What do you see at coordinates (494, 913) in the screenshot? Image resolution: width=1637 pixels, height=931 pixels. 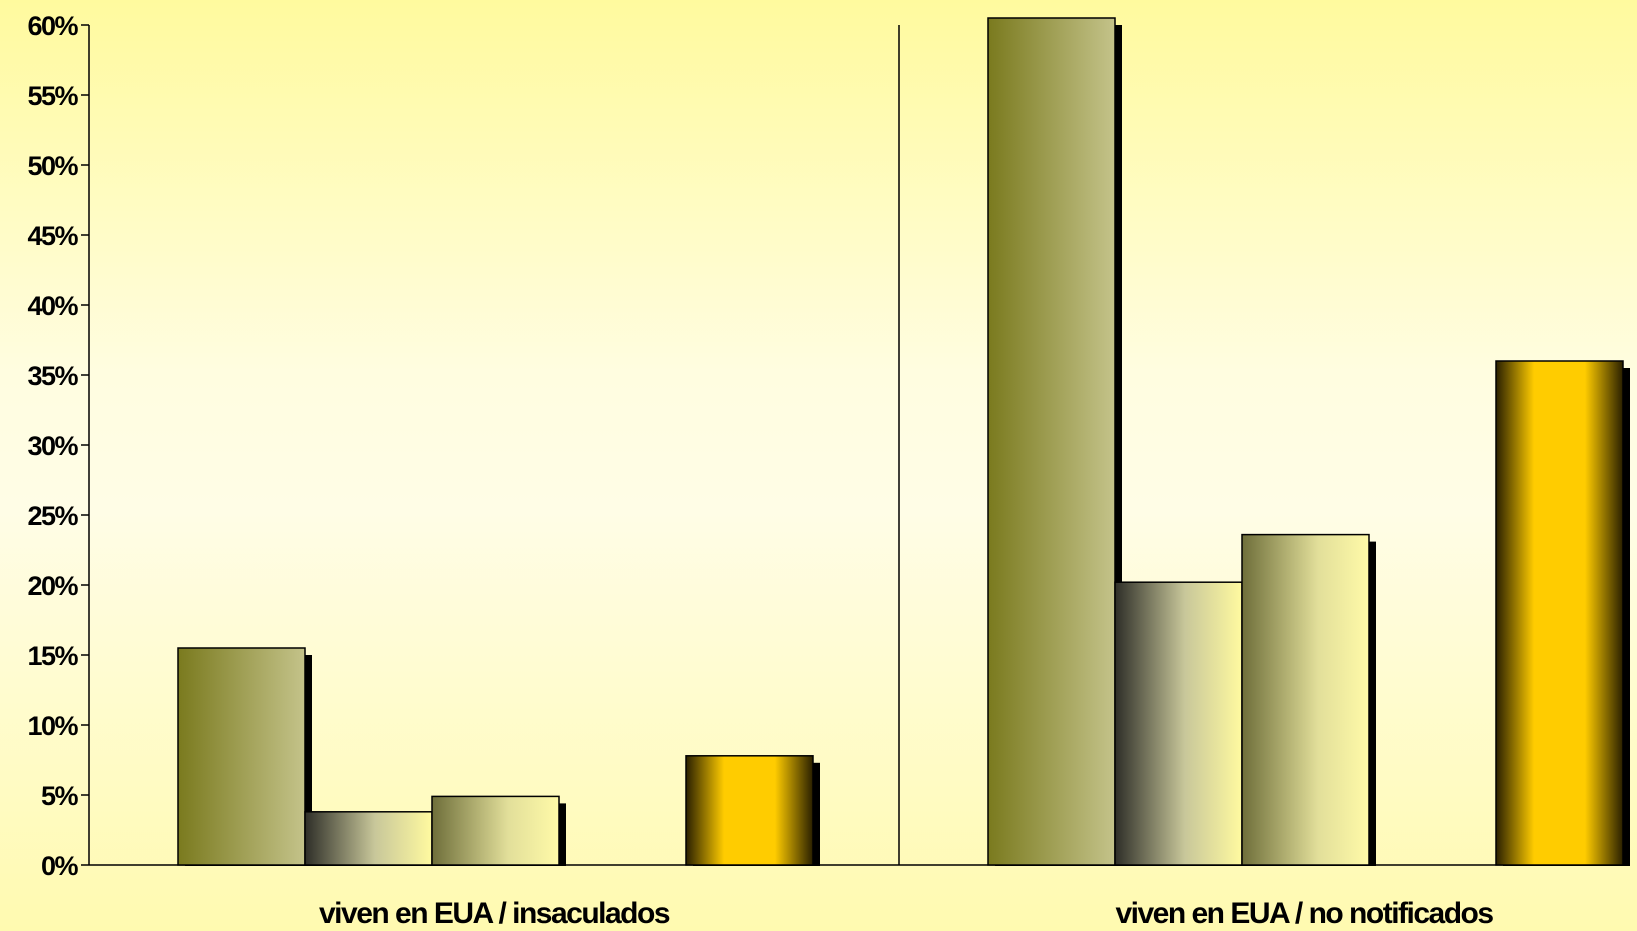 I see `x-category-label: viven en EUA / insaculados` at bounding box center [494, 913].